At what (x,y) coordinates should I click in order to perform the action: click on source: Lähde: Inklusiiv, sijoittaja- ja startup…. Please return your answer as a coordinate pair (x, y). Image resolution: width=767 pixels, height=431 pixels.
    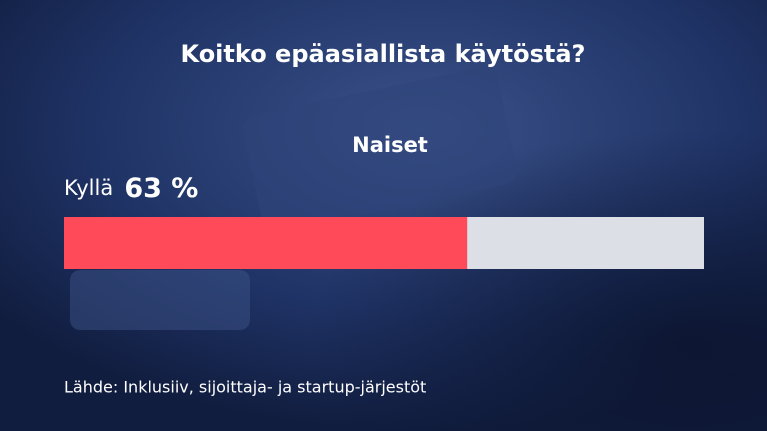
    Looking at the image, I should click on (245, 387).